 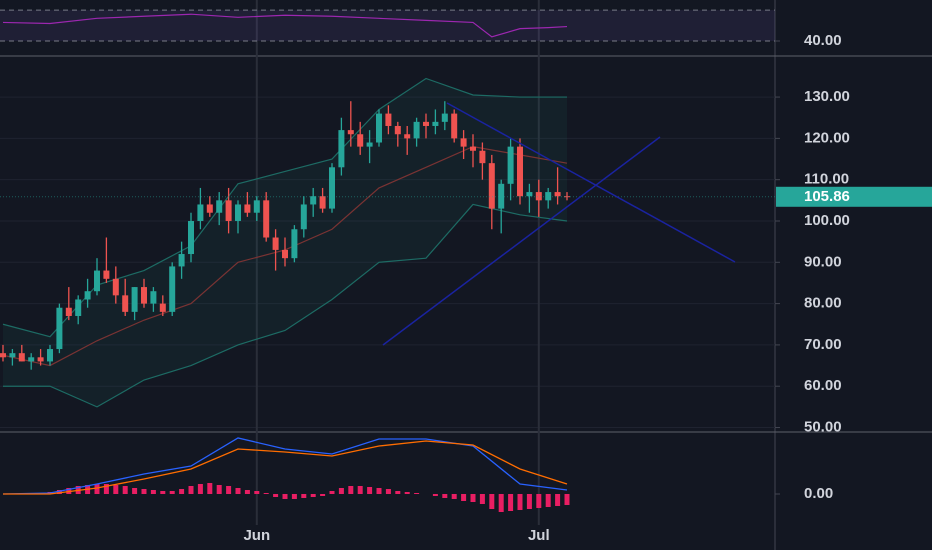 What do you see at coordinates (823, 40) in the screenshot?
I see `y-tick-label: 40.00` at bounding box center [823, 40].